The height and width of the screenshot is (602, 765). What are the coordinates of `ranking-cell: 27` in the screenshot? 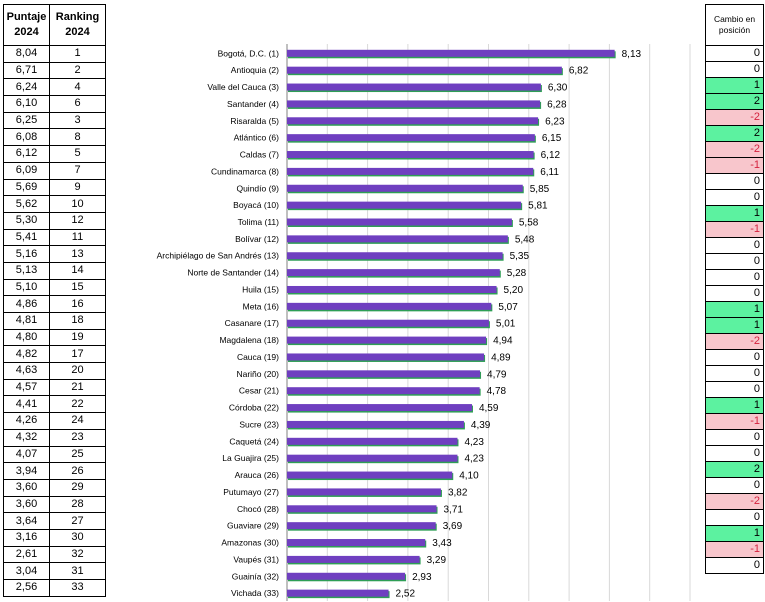 It's located at (77, 521).